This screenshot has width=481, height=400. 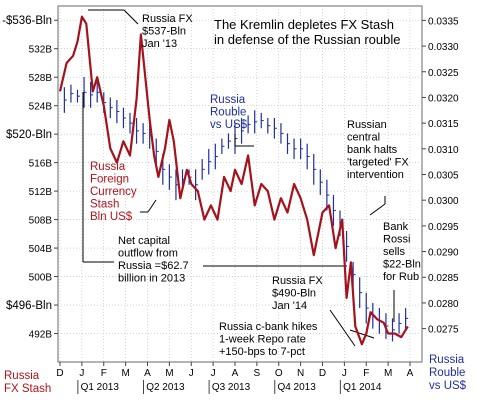 I want to click on left-axis-title: RussiaFX Stash, so click(x=27, y=382).